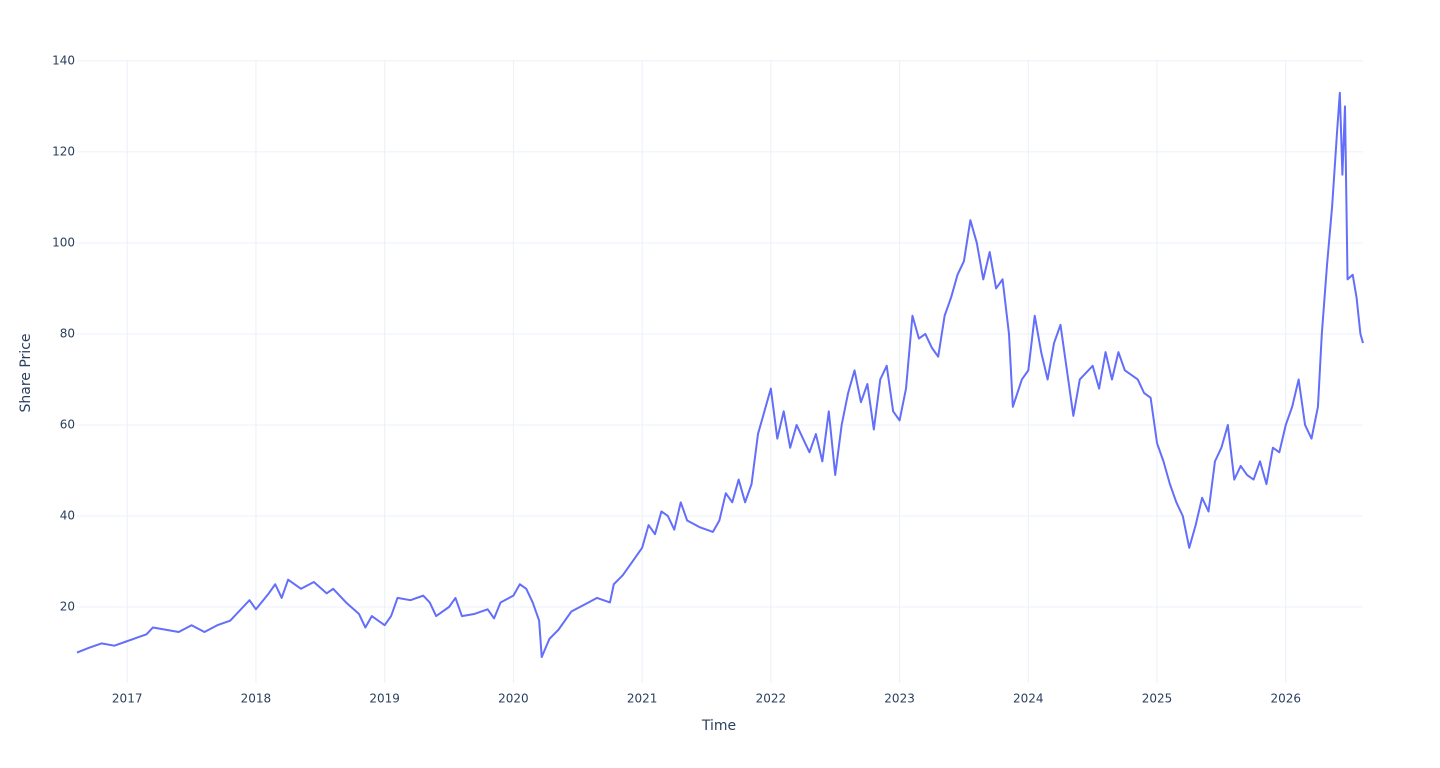 The height and width of the screenshot is (768, 1440). I want to click on x-tick-label: 2018, so click(256, 699).